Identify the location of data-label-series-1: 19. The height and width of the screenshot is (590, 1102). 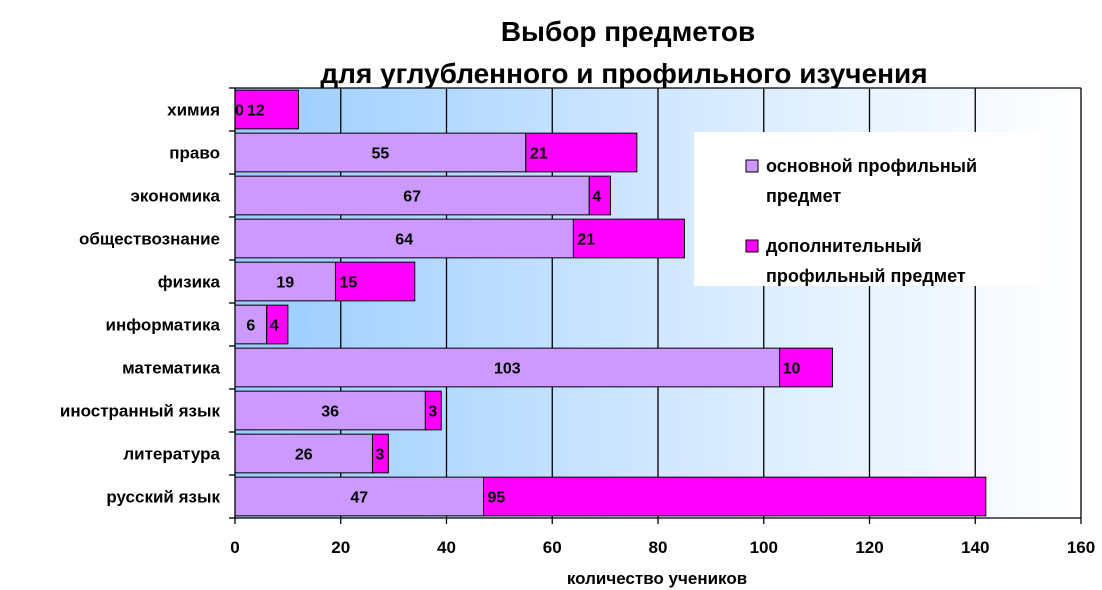
(285, 283).